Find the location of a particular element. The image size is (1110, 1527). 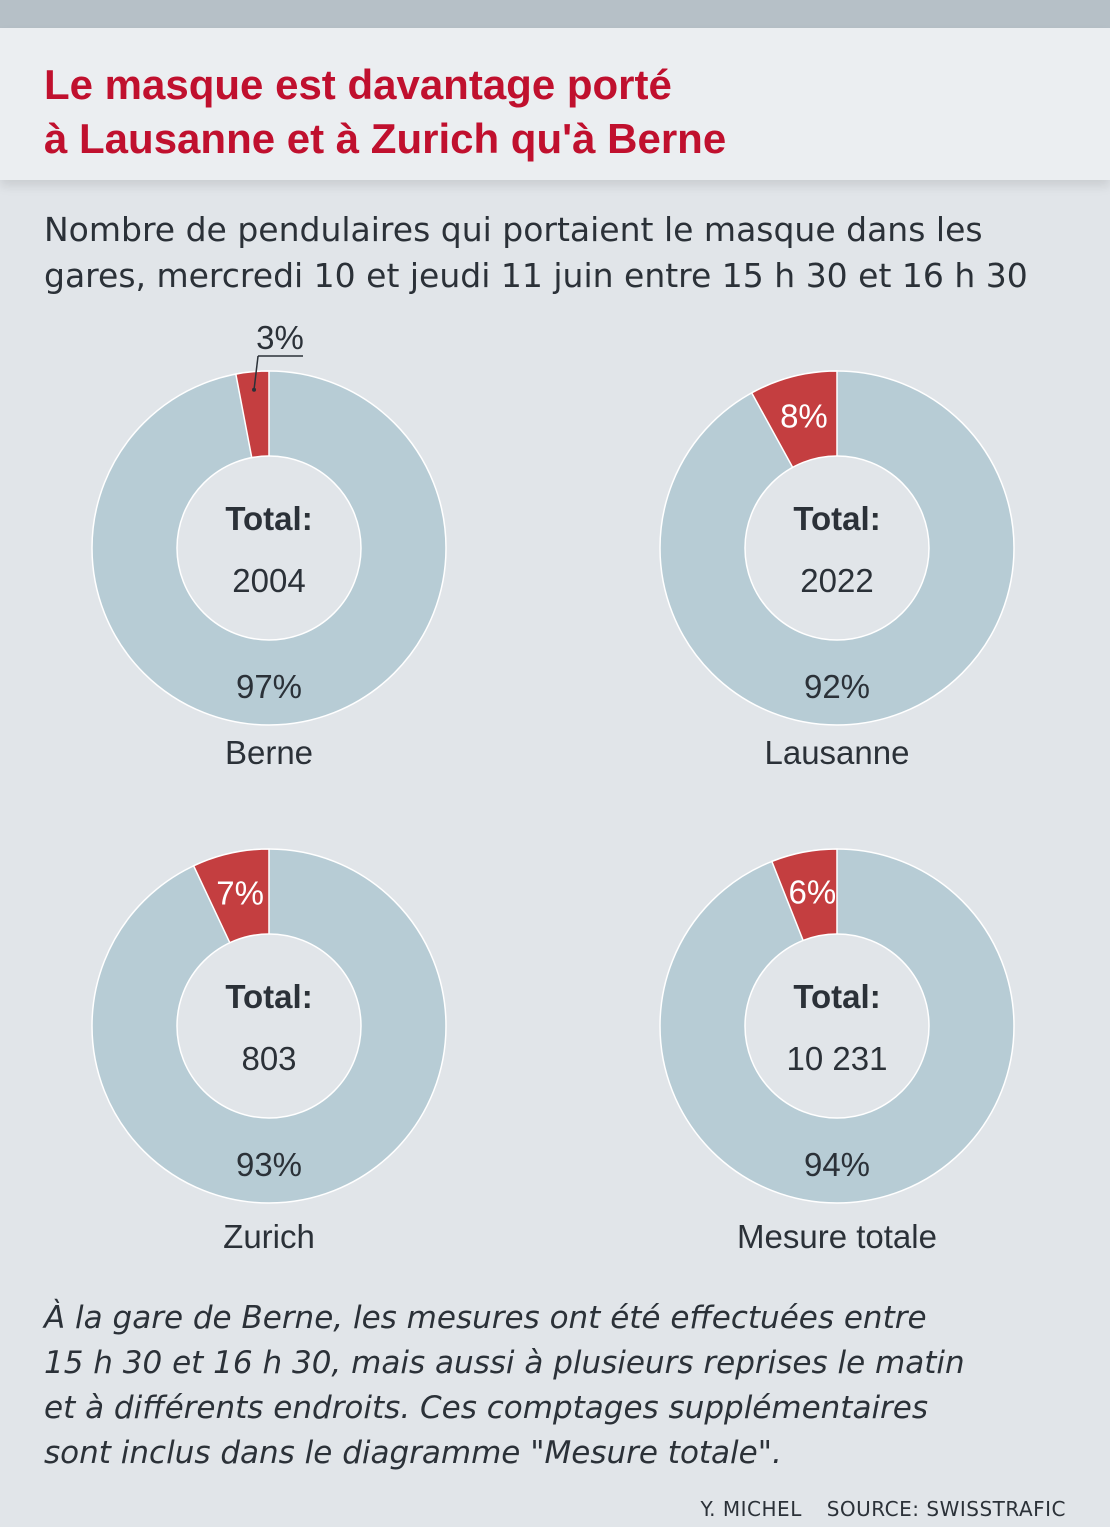

donut-name: Zurich is located at coordinates (269, 1236).